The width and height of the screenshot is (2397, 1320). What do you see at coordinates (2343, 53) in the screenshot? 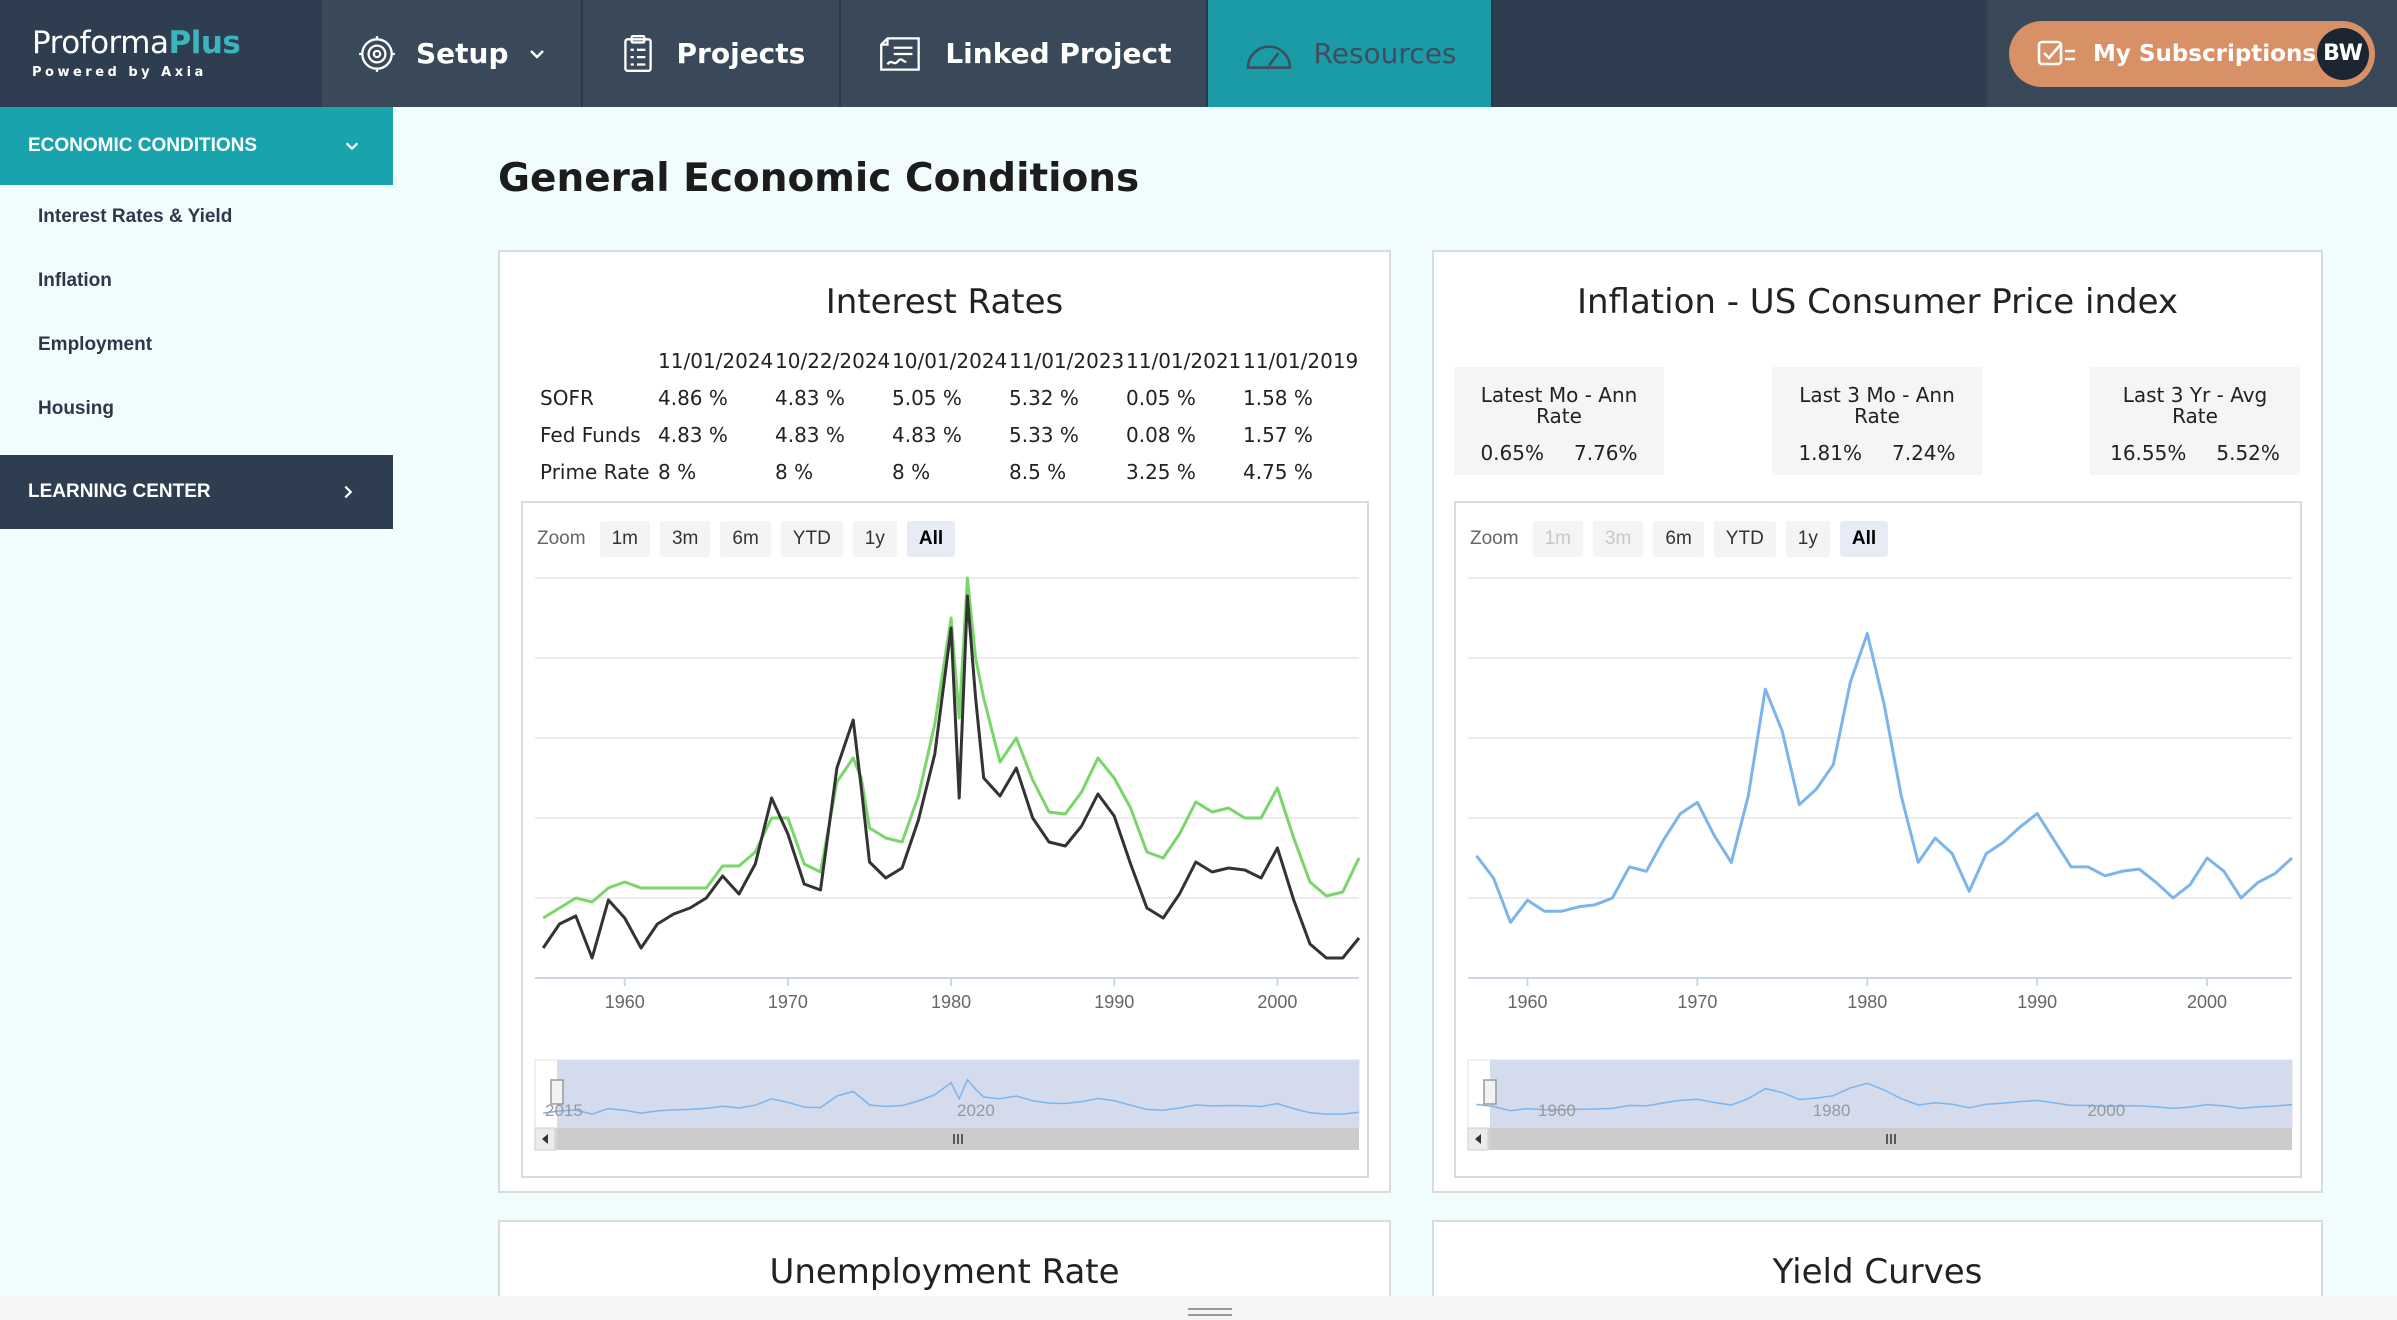
I see `user-avatar: BW` at bounding box center [2343, 53].